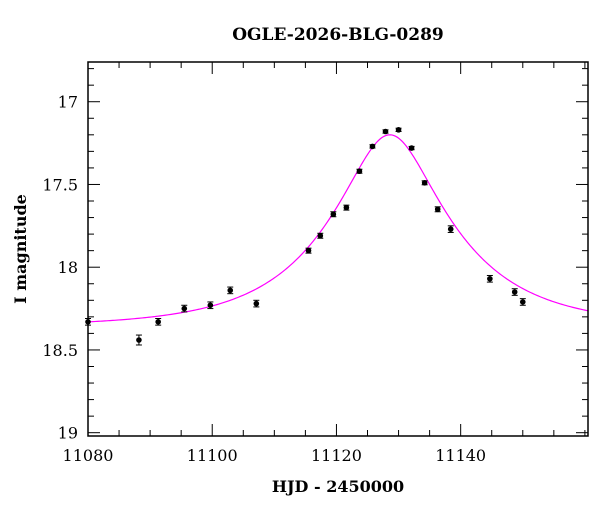  I want to click on y-tick-label: 18, so click(68, 267).